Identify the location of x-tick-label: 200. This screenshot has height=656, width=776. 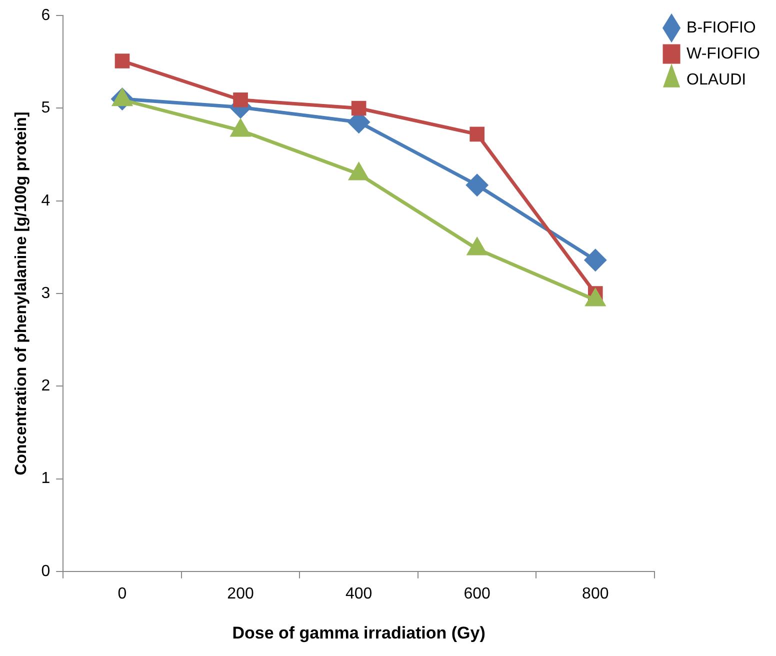
(240, 593).